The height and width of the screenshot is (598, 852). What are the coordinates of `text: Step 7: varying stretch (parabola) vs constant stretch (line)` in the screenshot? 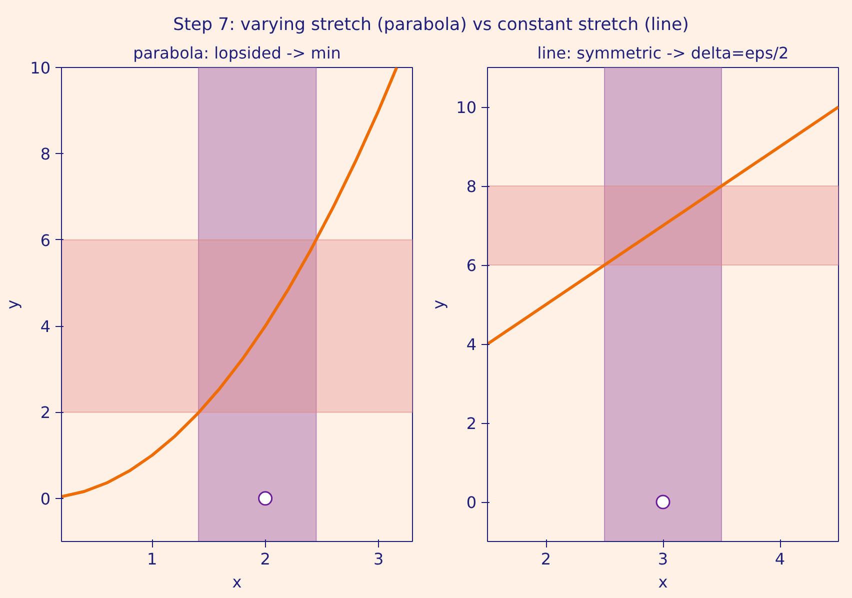 It's located at (431, 25).